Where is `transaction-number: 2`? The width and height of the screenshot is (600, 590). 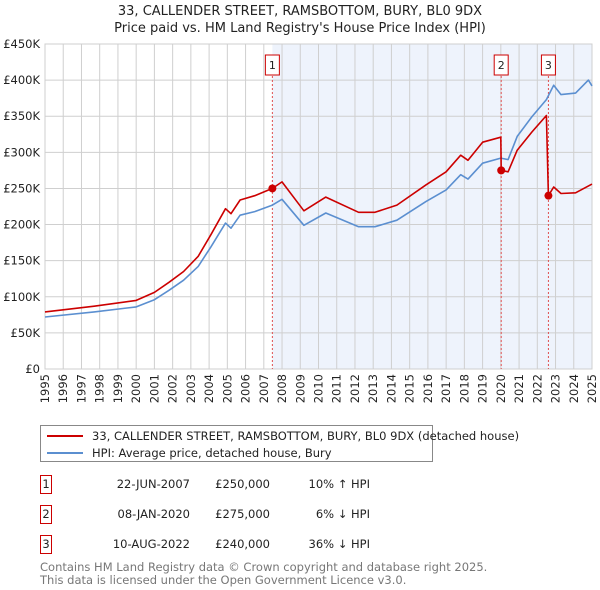 transaction-number: 2 is located at coordinates (46, 514).